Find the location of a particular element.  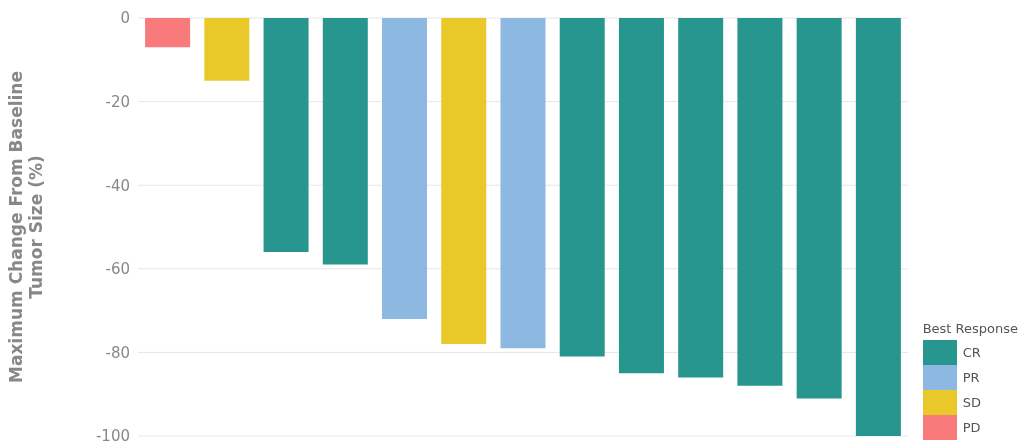

legend-label: PR is located at coordinates (971, 377).